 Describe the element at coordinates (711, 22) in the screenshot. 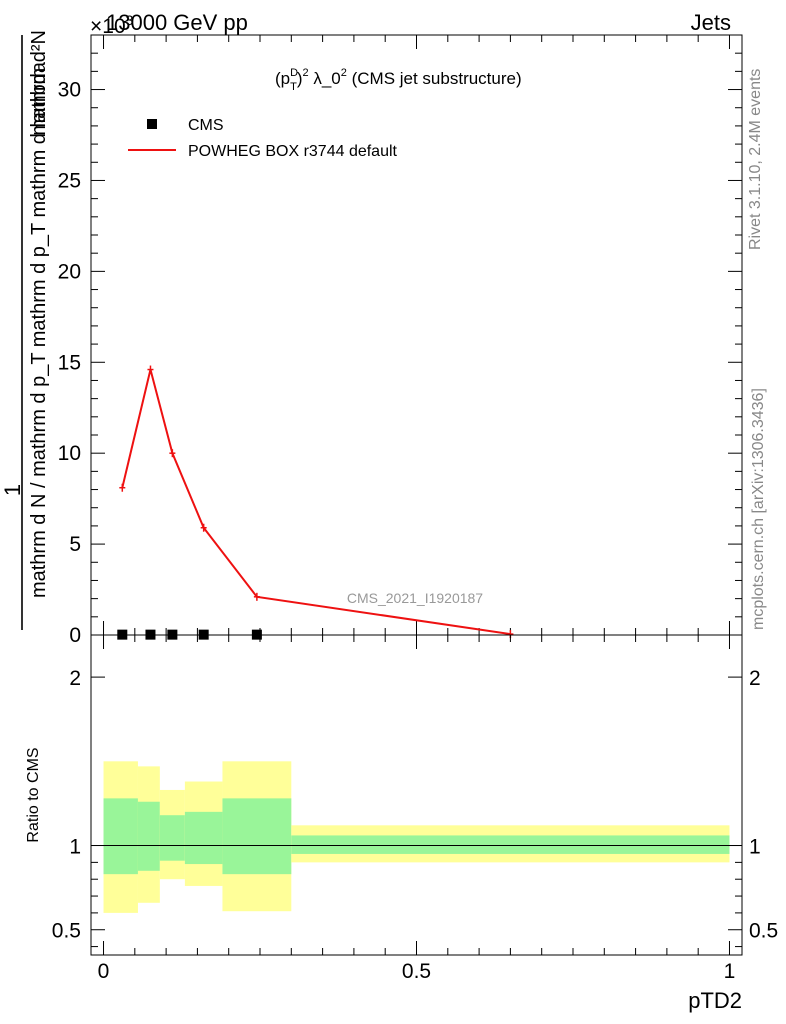

I see `header-right: Jets` at that location.